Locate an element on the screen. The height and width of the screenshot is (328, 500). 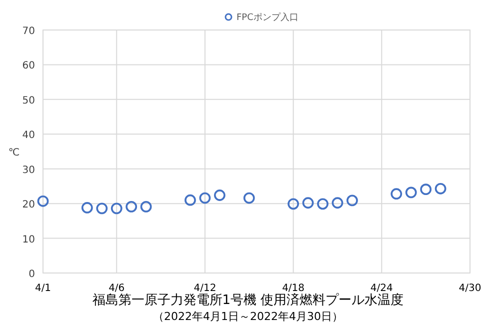
x-tick-label: 4/1 is located at coordinates (43, 288).